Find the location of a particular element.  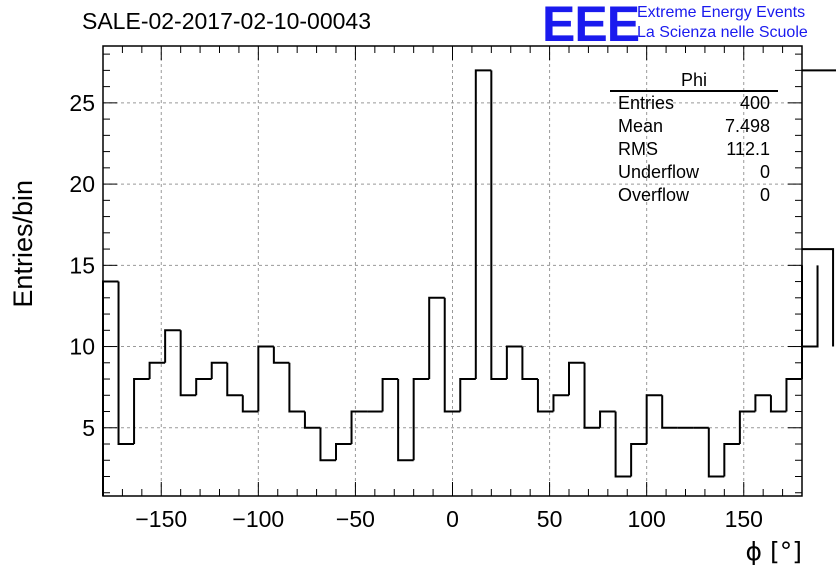

x-tick-label: 100 is located at coordinates (646, 519).